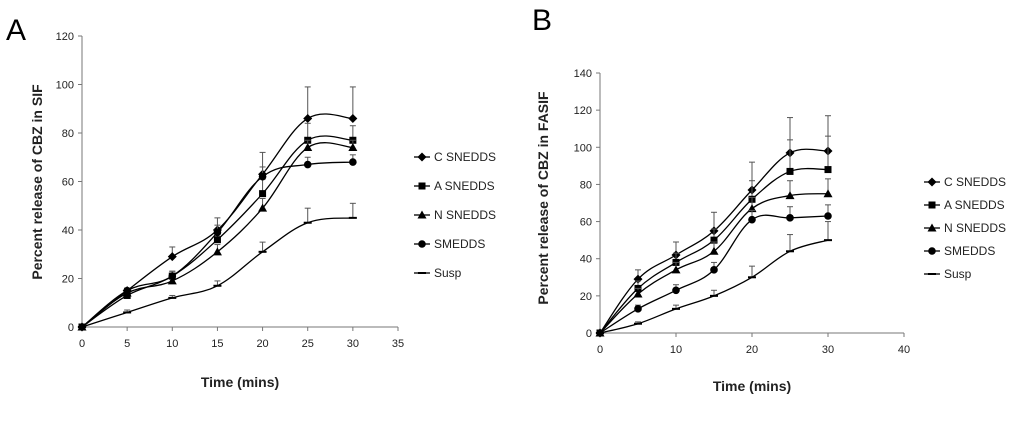 The image size is (1024, 425). I want to click on x-tick-label: 35, so click(398, 344).